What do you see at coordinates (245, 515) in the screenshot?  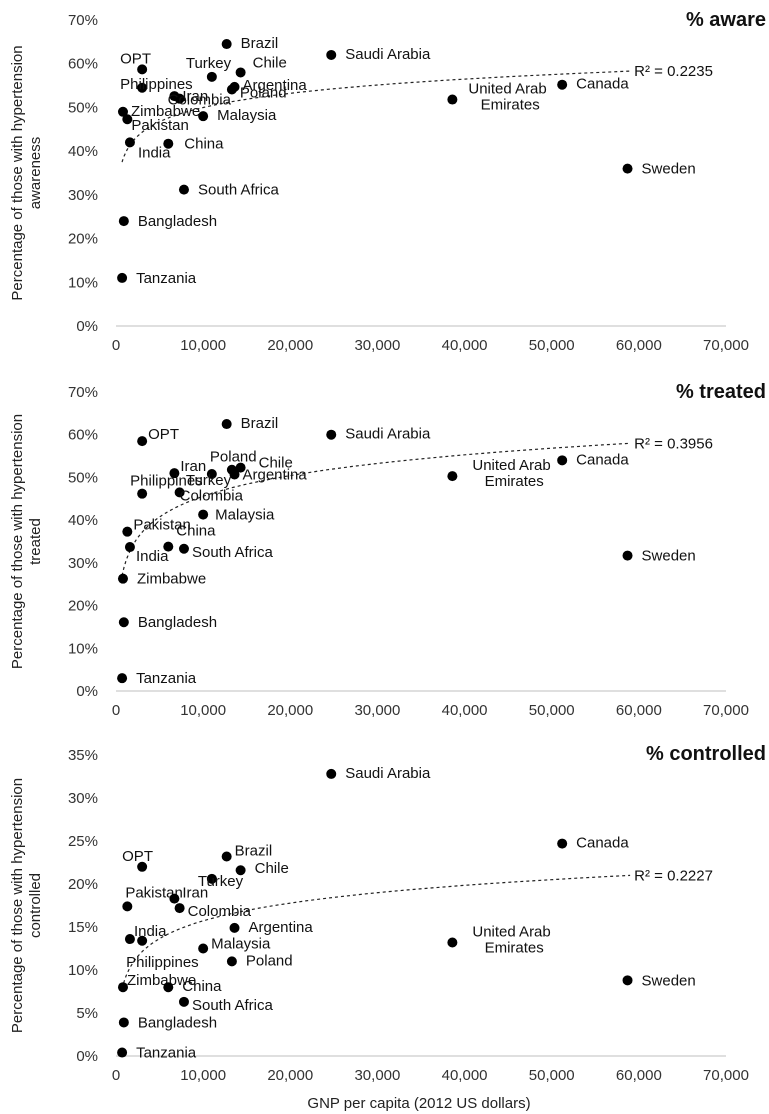 I see `point-label: Malaysia` at bounding box center [245, 515].